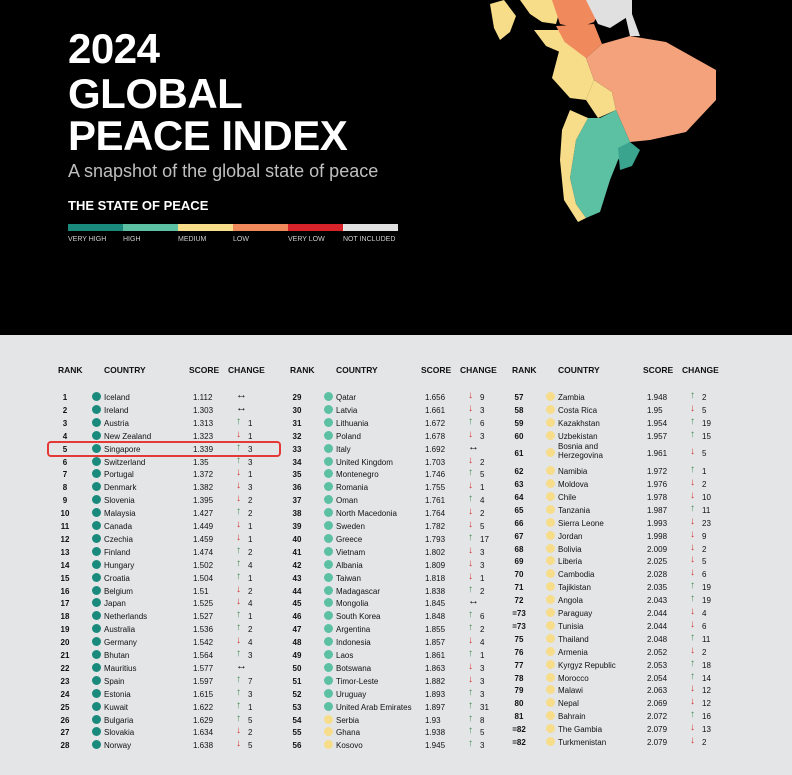 This screenshot has height=775, width=792. I want to click on score-cell: 1.845, so click(435, 604).